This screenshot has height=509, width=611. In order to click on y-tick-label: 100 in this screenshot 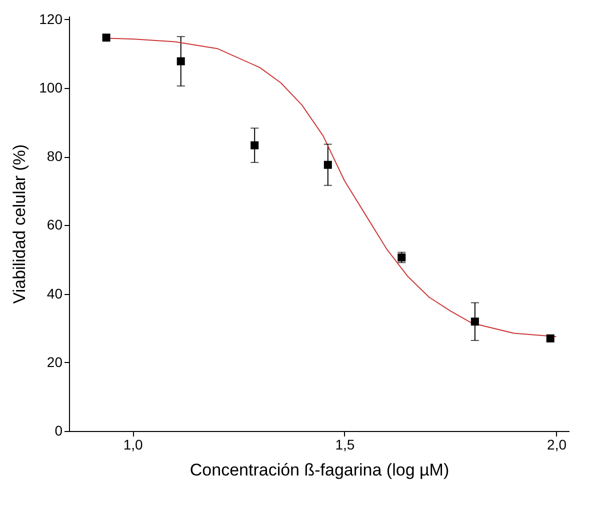, I will do `click(51, 88)`.